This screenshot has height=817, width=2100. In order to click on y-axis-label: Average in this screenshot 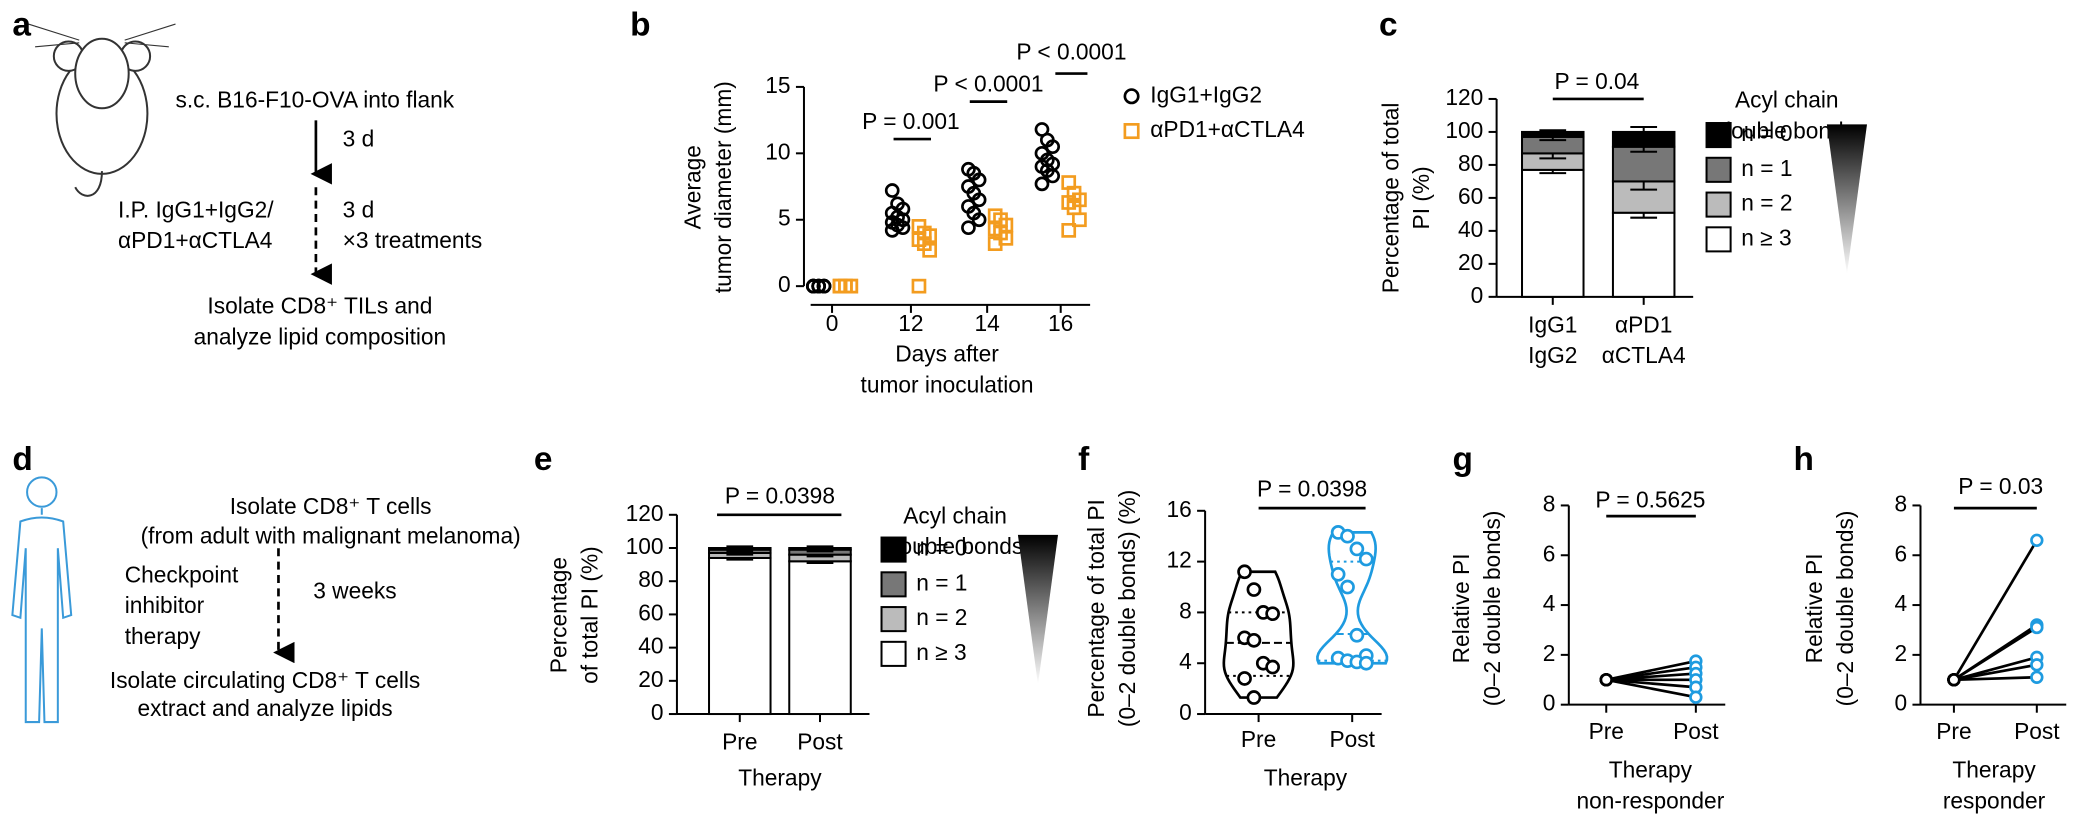, I will do `click(692, 187)`.